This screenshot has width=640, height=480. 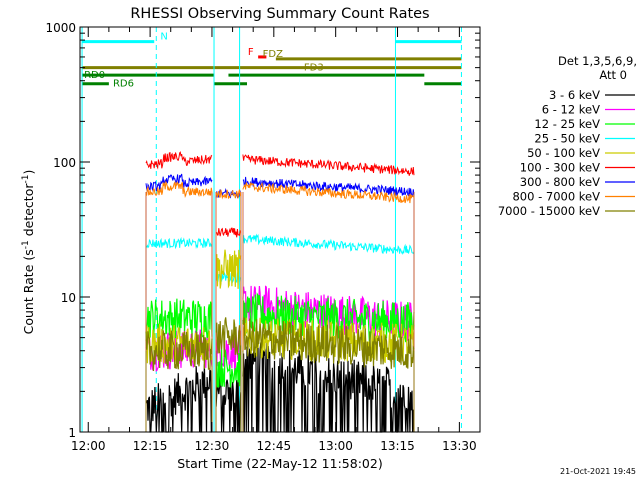 I want to click on legend-entry-label: 50 - 100 keV, so click(x=563, y=153).